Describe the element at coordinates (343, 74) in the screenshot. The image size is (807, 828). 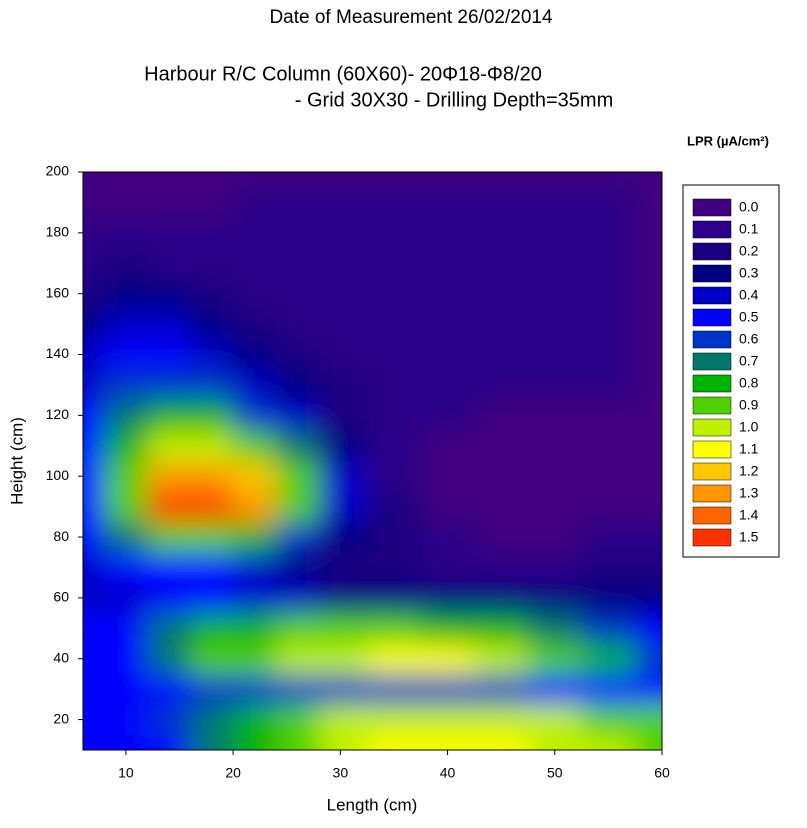
I see `chart-subtitle: Harbour R/C Column (60X60)- 20Φ18-Φ8/20` at that location.